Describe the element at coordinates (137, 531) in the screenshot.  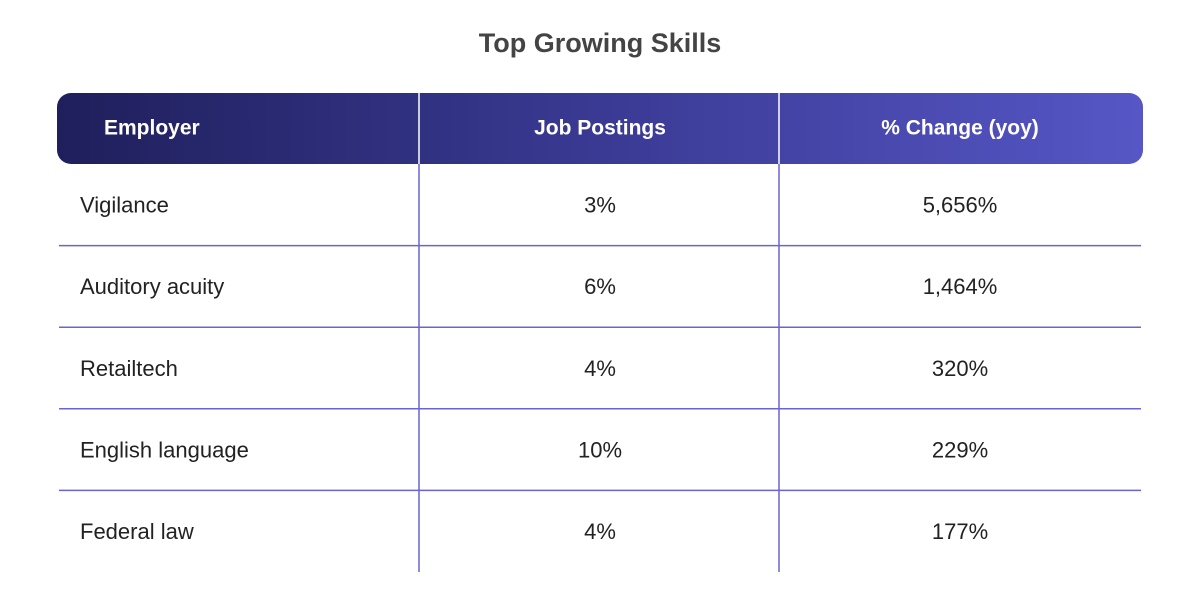
I see `table-cell: Federal law` at that location.